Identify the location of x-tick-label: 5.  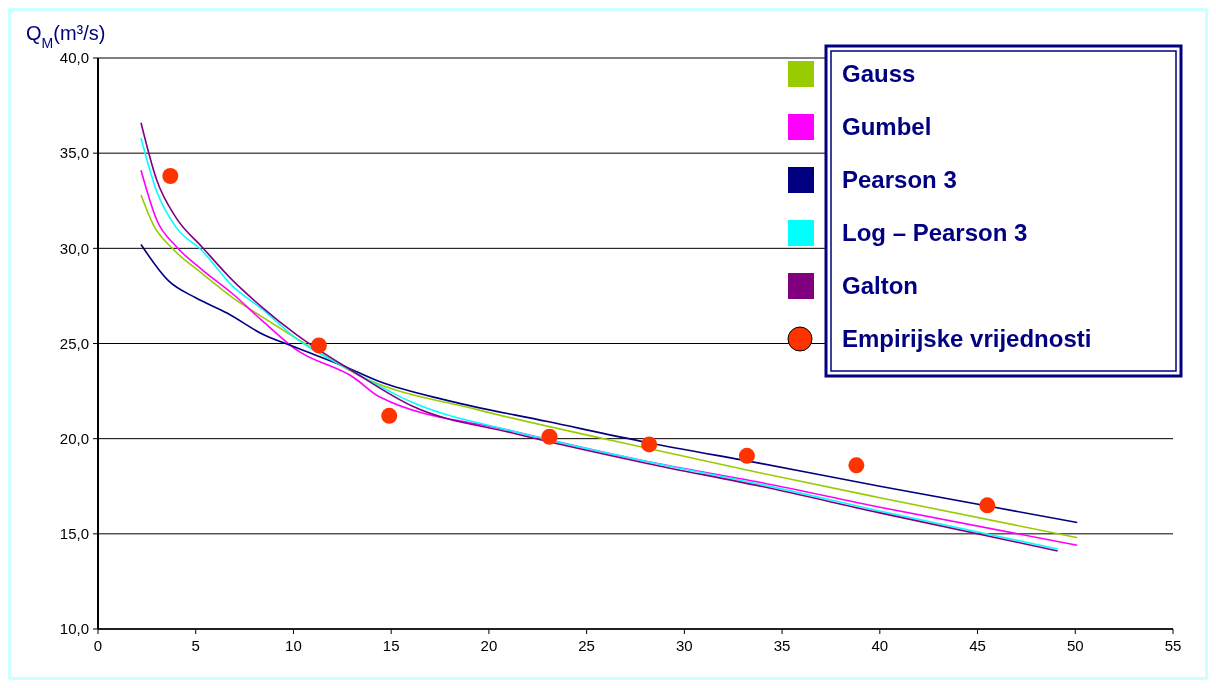
(195, 645).